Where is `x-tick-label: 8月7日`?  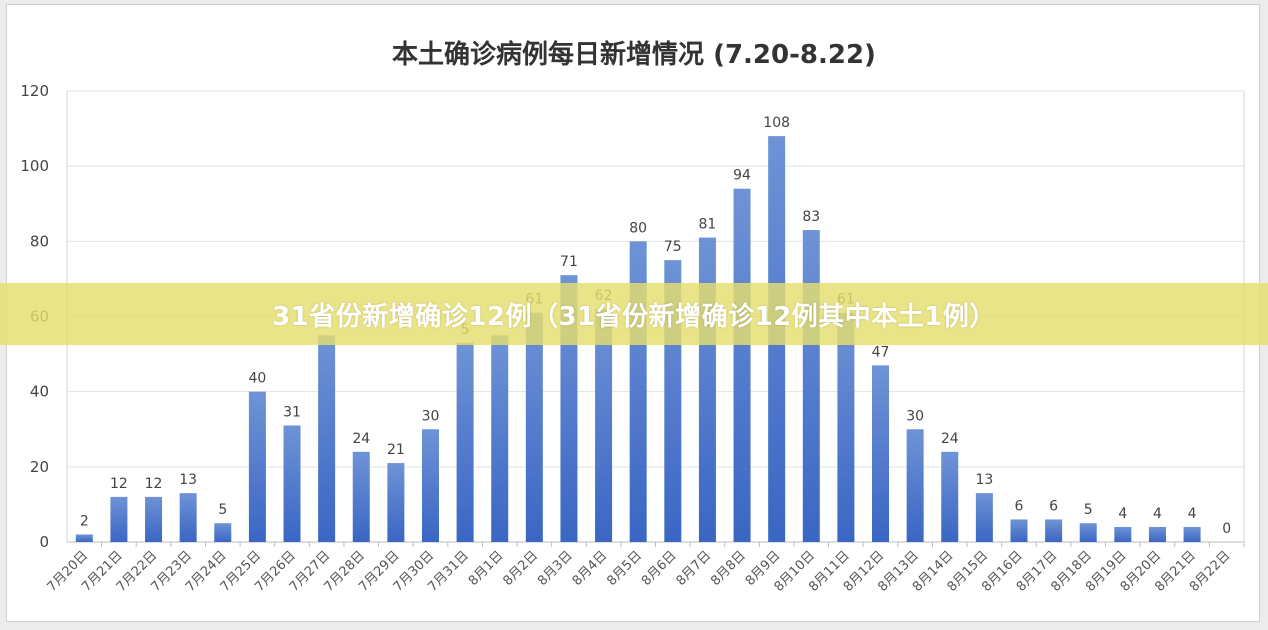
x-tick-label: 8月7日 is located at coordinates (694, 568).